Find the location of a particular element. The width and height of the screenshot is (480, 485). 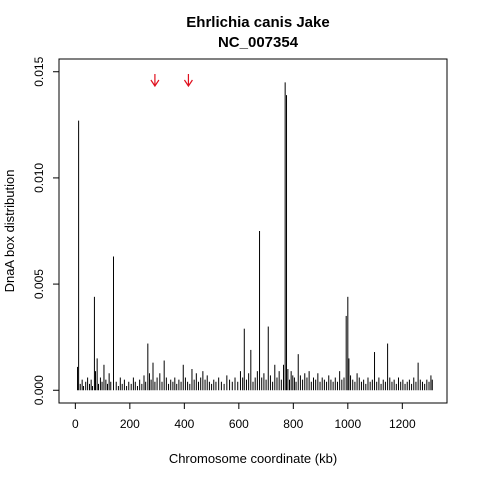

y-tick-label: 0.015 is located at coordinates (39, 71).